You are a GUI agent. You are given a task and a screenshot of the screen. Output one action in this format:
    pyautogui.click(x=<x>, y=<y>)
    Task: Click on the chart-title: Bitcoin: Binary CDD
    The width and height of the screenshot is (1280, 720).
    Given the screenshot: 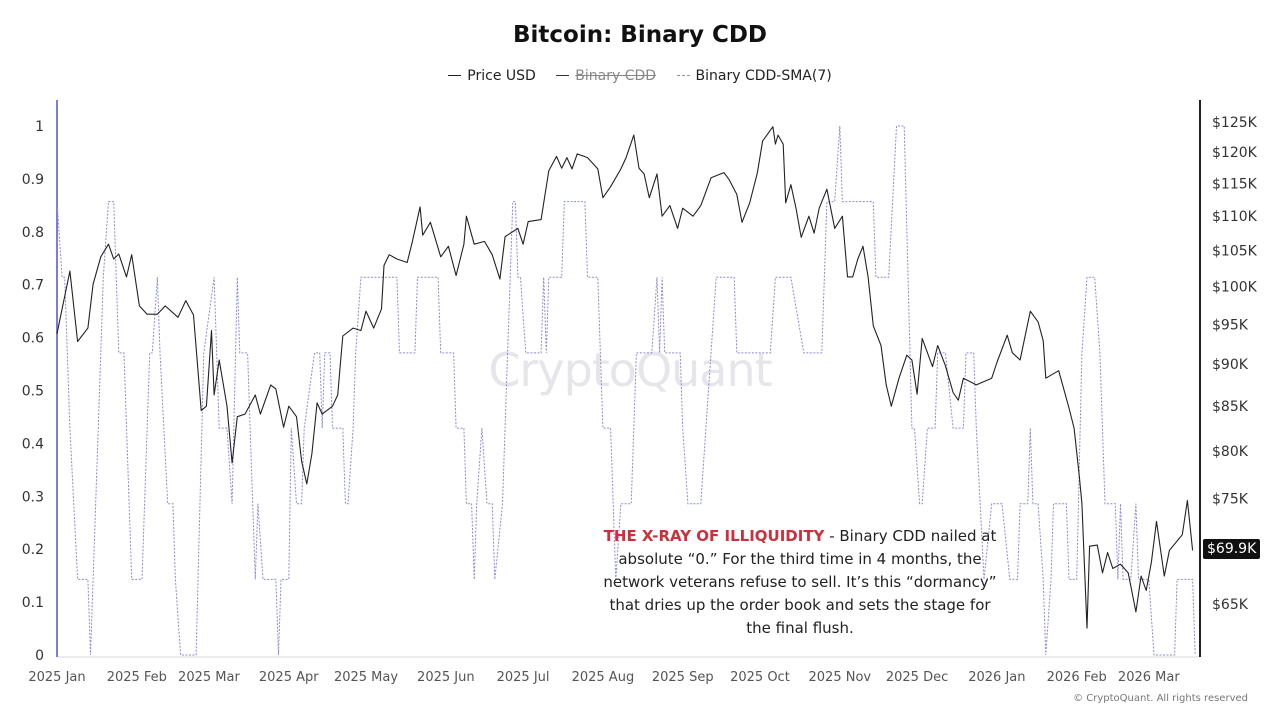 What is the action you would take?
    pyautogui.click(x=640, y=35)
    